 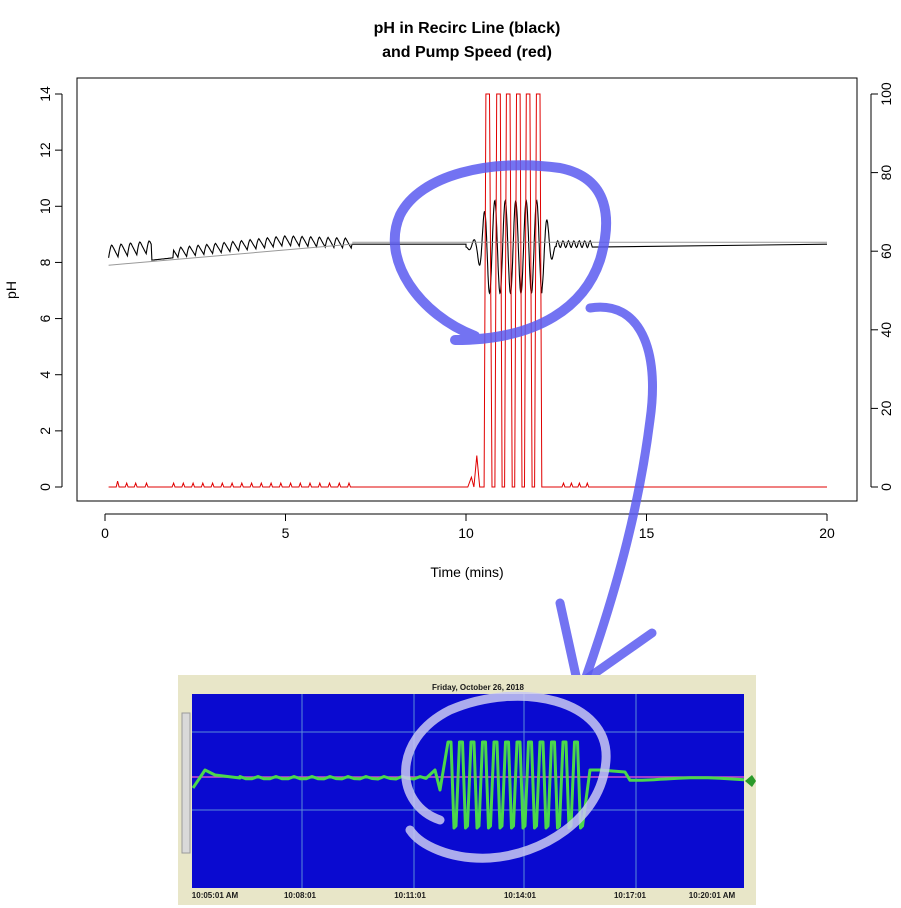 What do you see at coordinates (750, 781) in the screenshot?
I see `monitor-marker` at bounding box center [750, 781].